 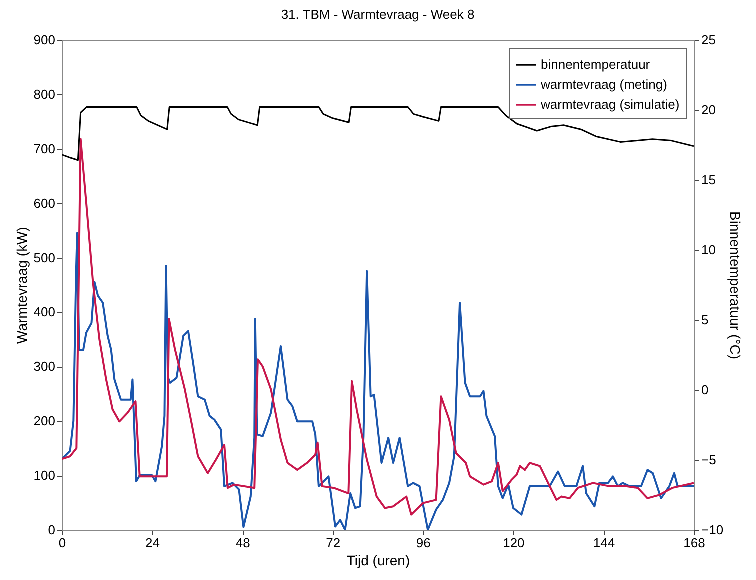 What do you see at coordinates (45, 312) in the screenshot?
I see `y-tick-label: 400` at bounding box center [45, 312].